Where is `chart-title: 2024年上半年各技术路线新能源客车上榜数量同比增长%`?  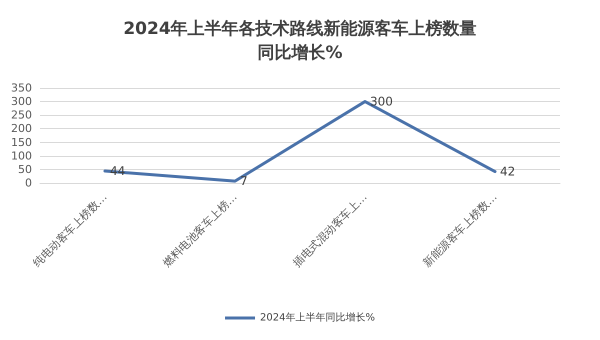 chart-title: 2024年上半年各技术路线新能源客车上榜数量同比增长% is located at coordinates (300, 41).